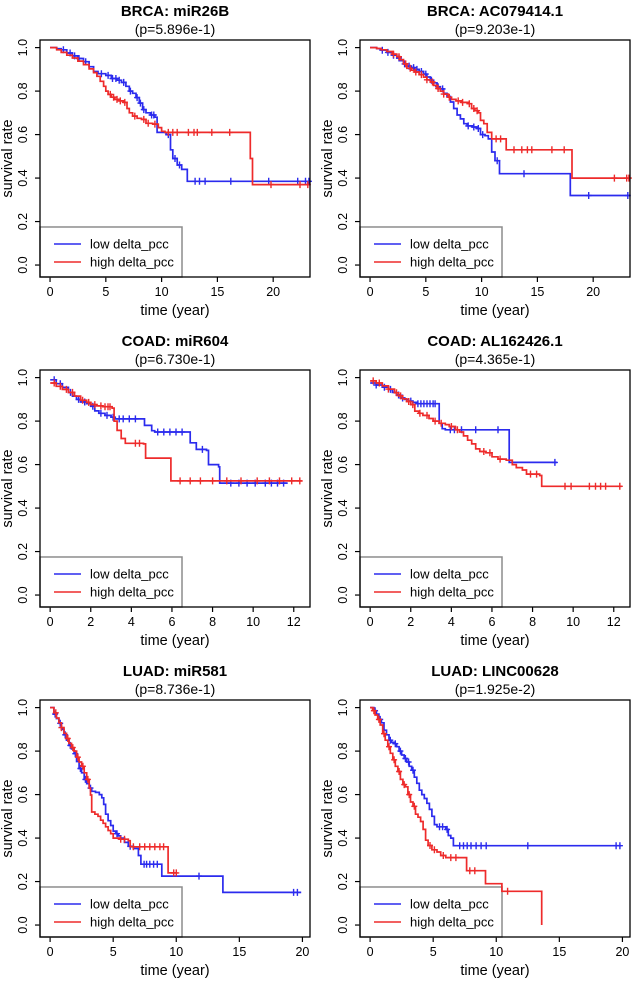 This screenshot has width=640, height=991. I want to click on plot-title: COAD: miR604, so click(175, 341).